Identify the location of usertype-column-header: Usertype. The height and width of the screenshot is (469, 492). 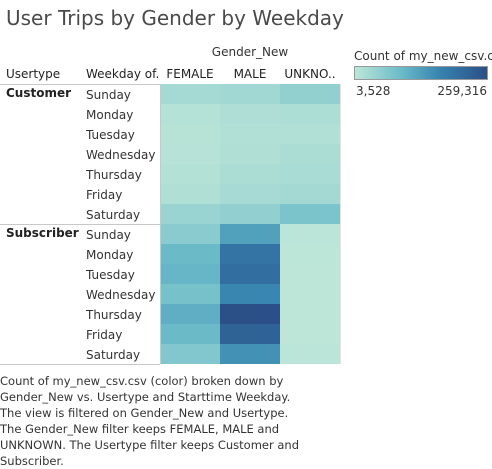
(33, 74).